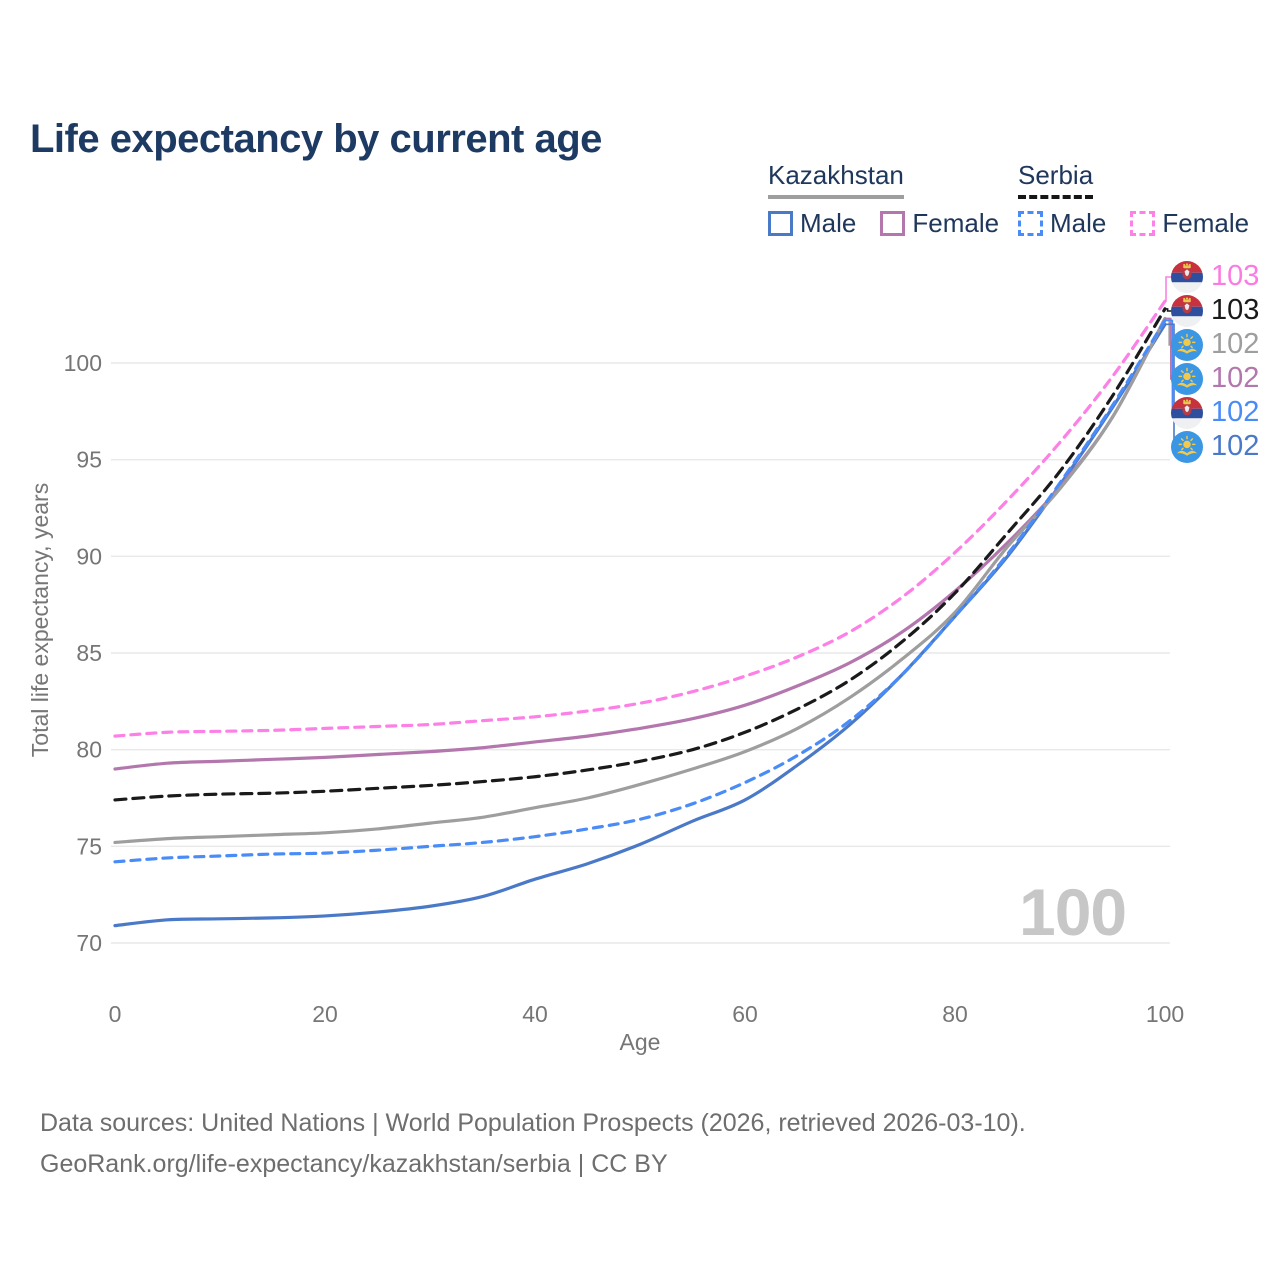 The image size is (1280, 1280). I want to click on y-tick-label-80: 80, so click(89, 750).